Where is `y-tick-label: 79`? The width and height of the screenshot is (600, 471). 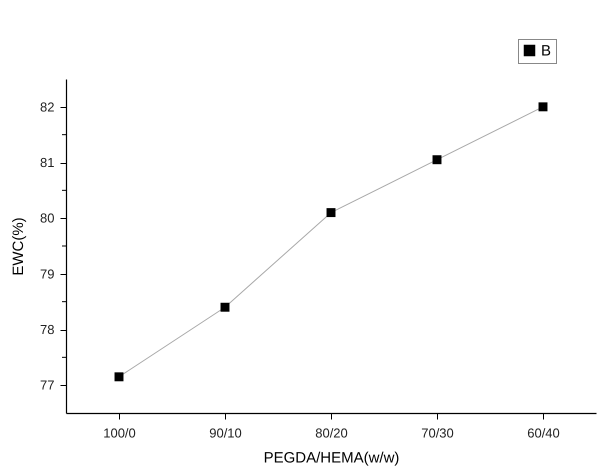
y-tick-label: 79 is located at coordinates (47, 274).